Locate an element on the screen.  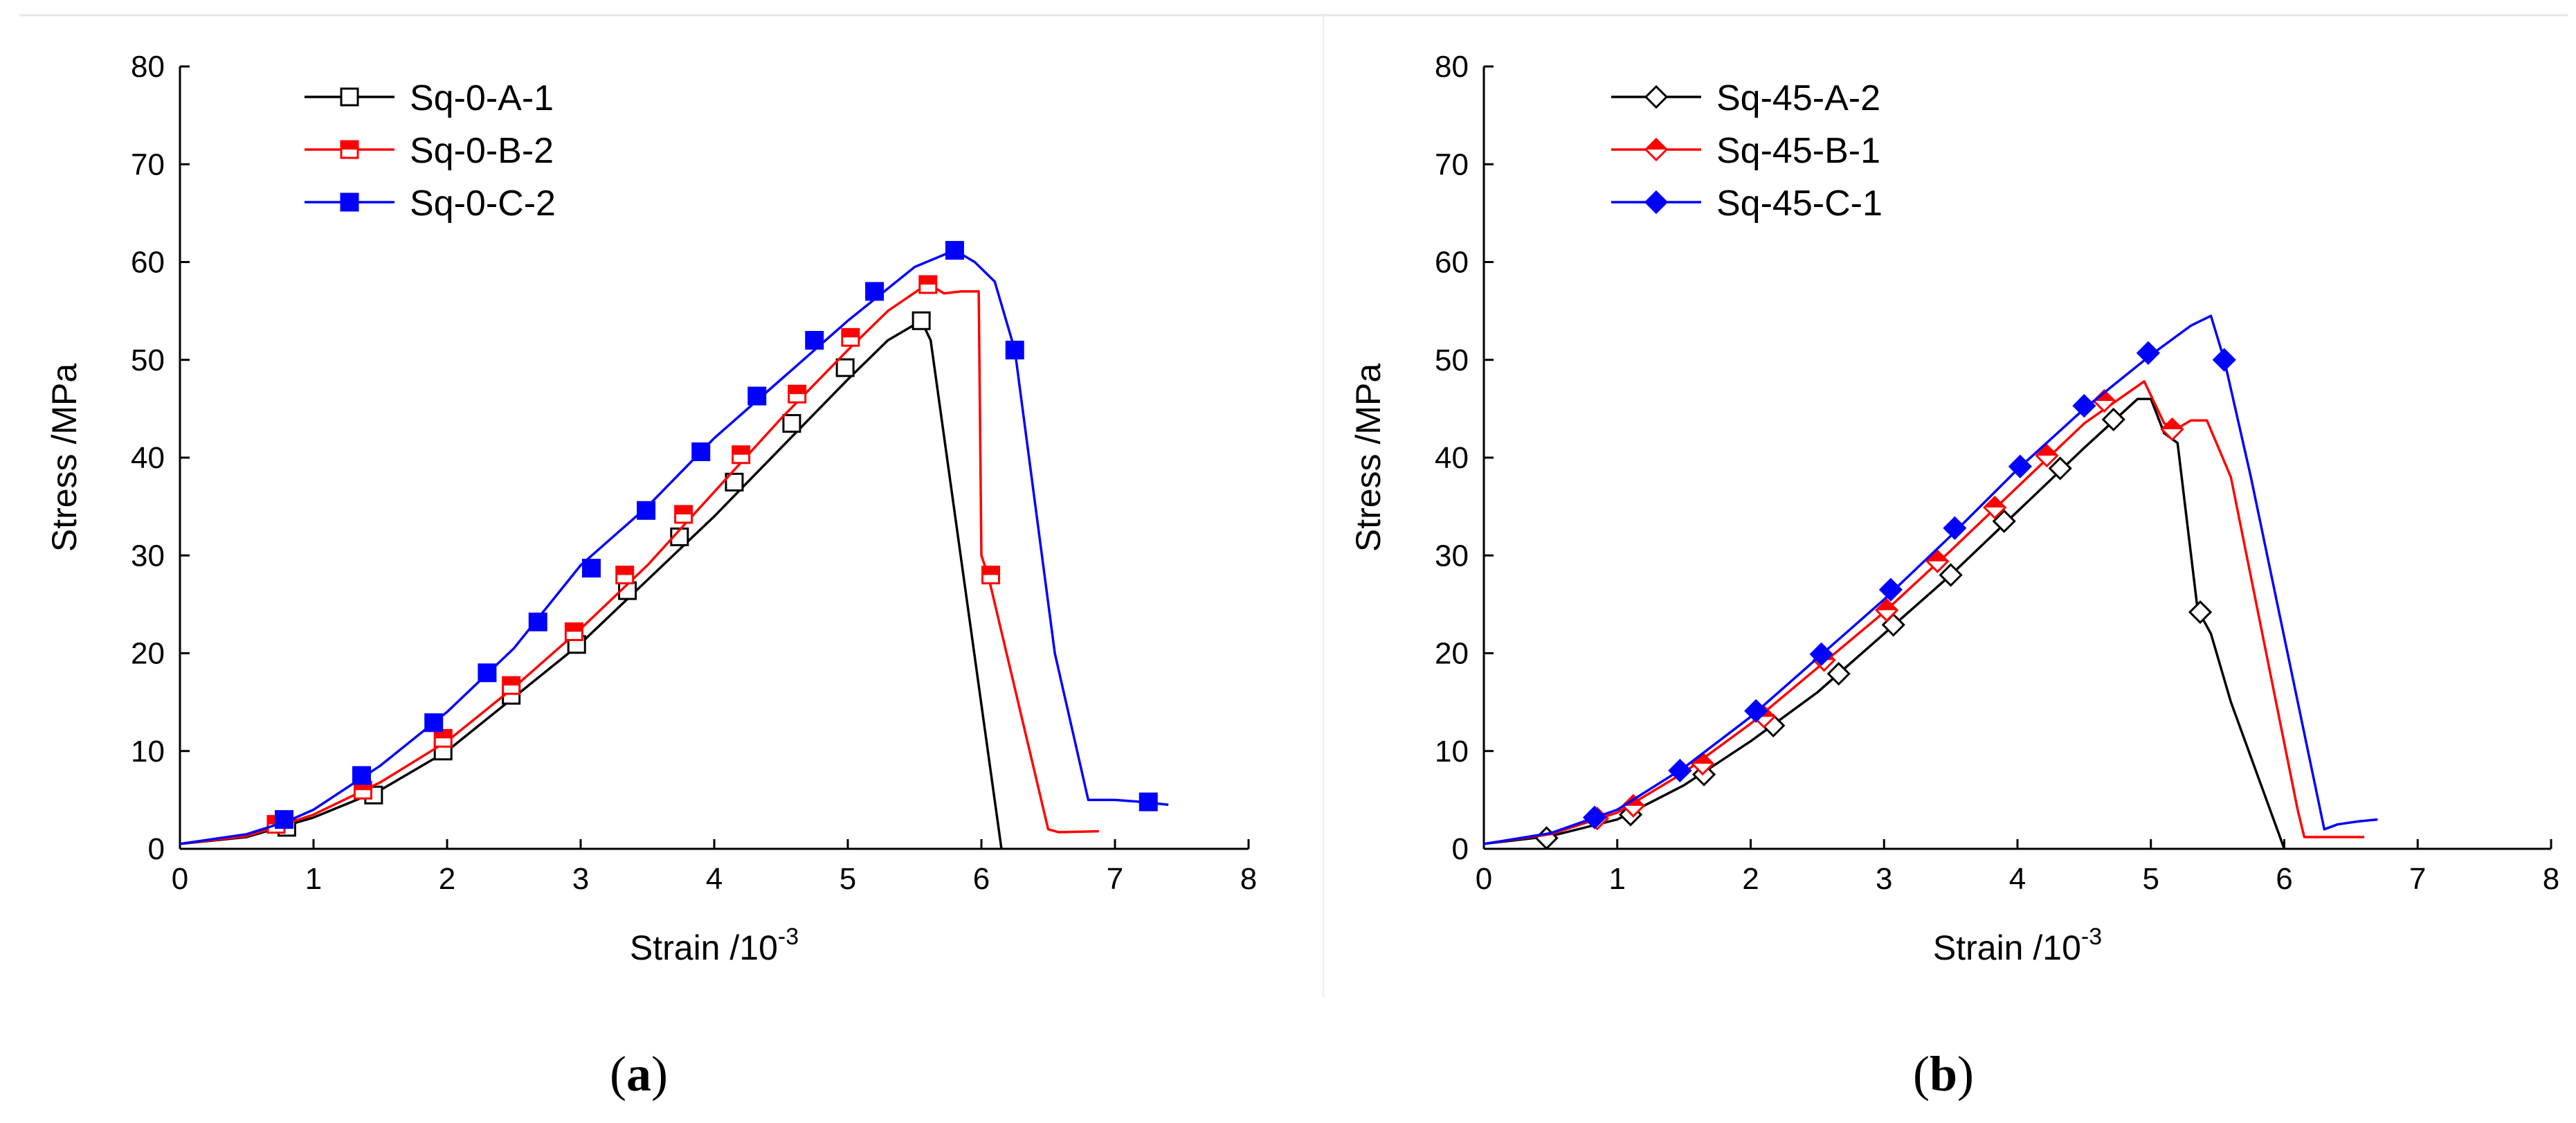
legend-label: Sq-45-B-1 is located at coordinates (1798, 151).